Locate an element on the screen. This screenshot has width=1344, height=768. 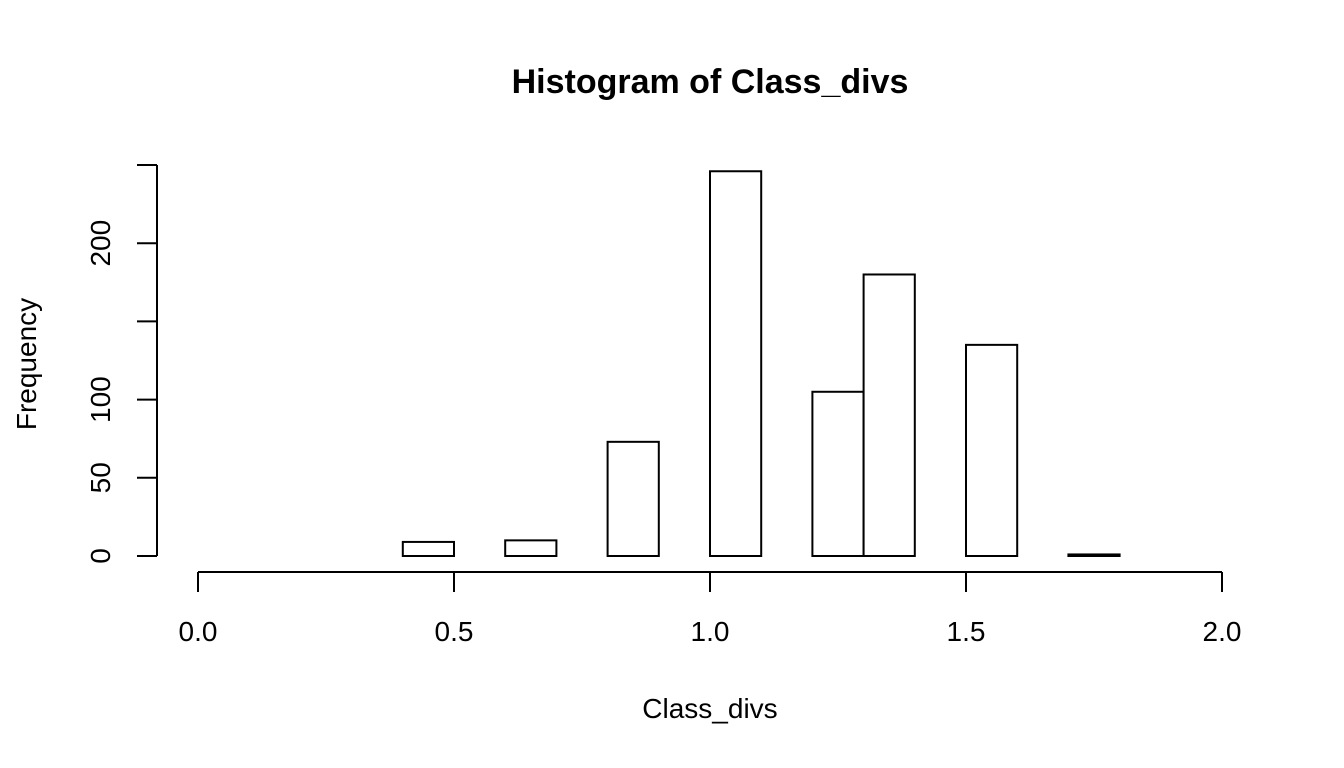
y-tick-label: 200 is located at coordinates (100, 243).